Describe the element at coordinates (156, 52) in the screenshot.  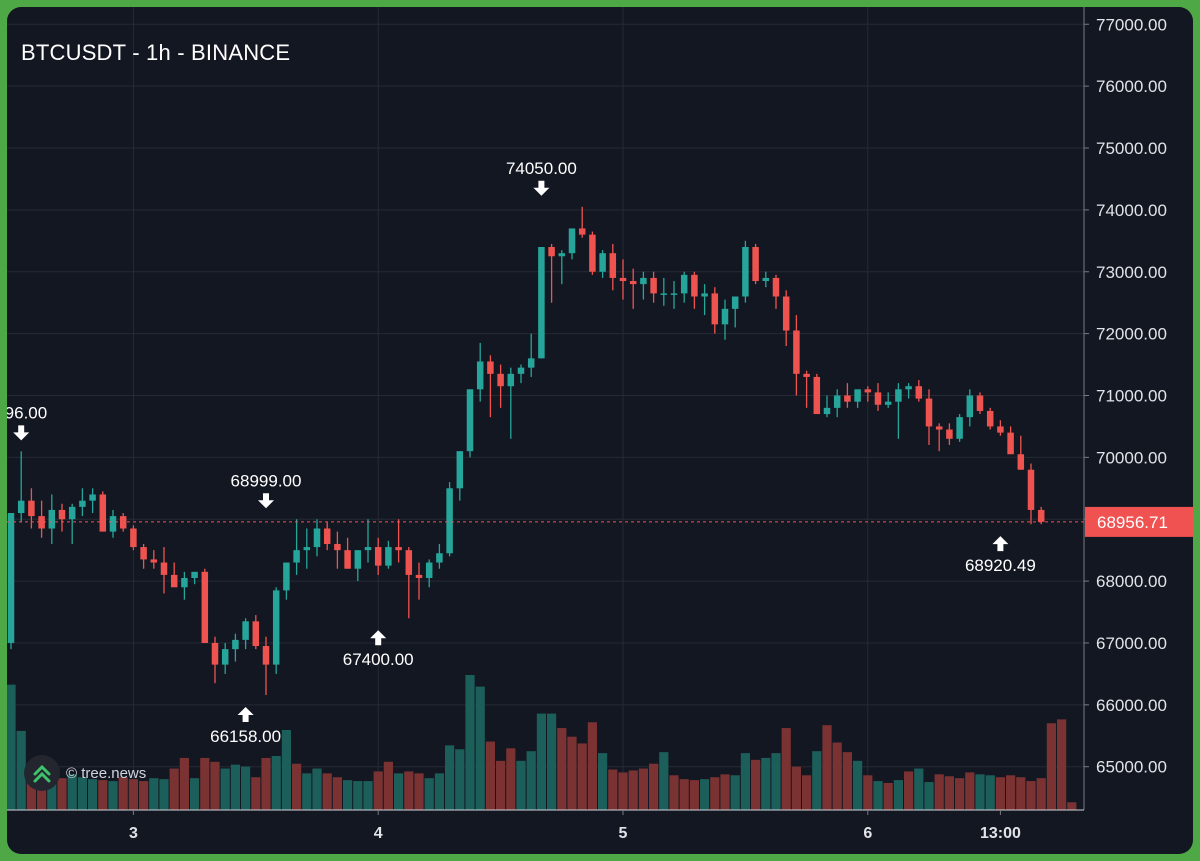
I see `chart-title: BTCUSDT - 1h - BINANCE` at that location.